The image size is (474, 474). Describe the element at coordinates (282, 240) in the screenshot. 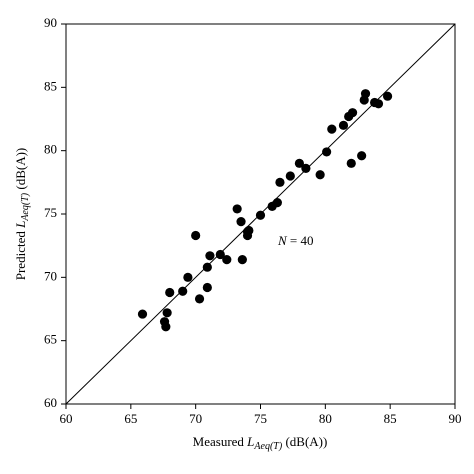

I see `annotation-symbol: N` at that location.